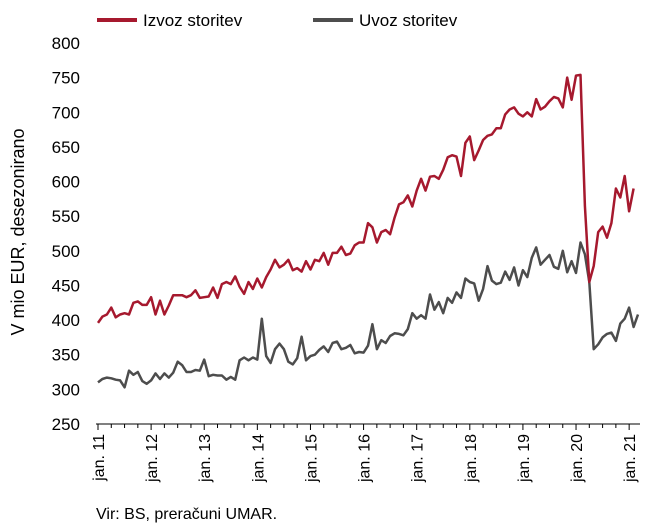  What do you see at coordinates (18, 231) in the screenshot?
I see `y-axis-title: V mio EUR, desezonirano` at bounding box center [18, 231].